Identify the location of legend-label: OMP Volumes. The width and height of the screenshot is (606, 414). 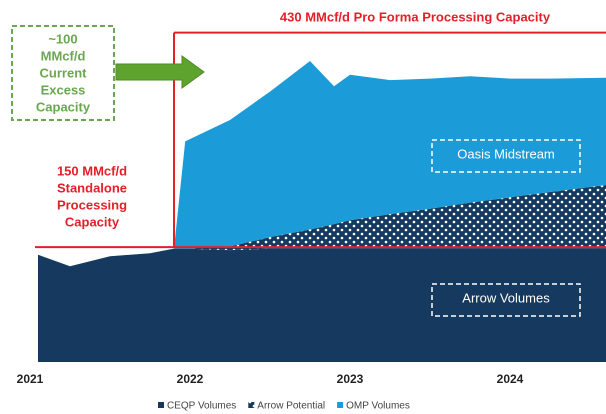
(378, 406).